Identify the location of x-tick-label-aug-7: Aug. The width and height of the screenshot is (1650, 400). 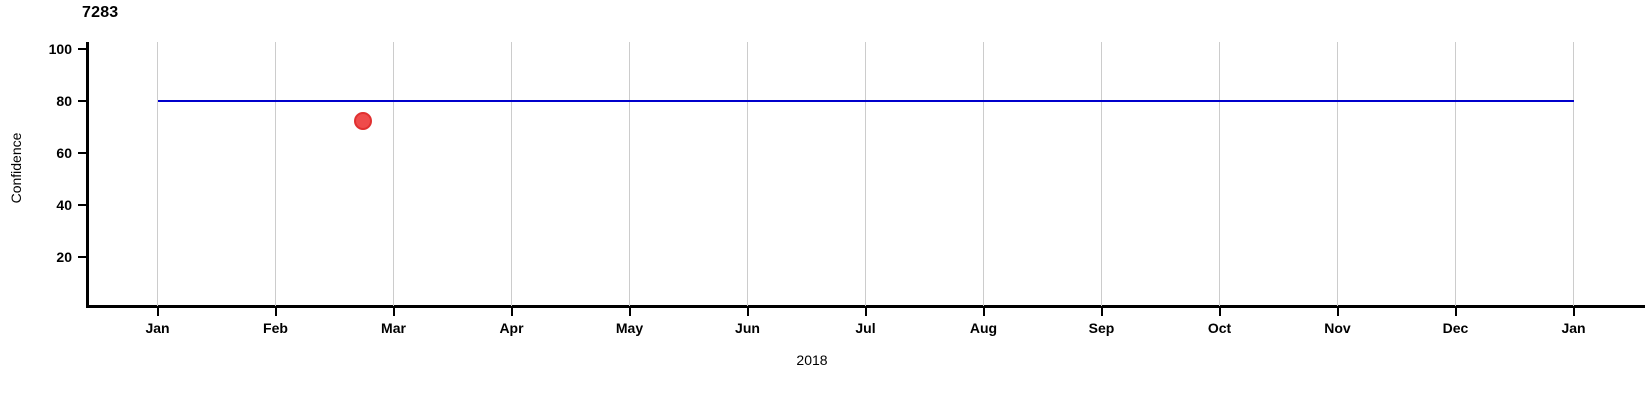
(983, 328).